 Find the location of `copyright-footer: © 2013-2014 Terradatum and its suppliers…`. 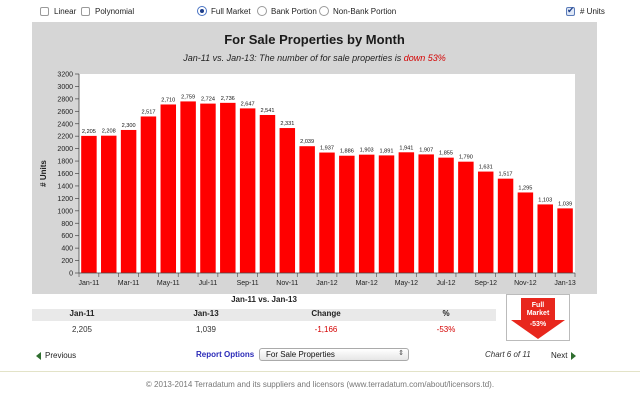

copyright-footer: © 2013-2014 Terradatum and its suppliers… is located at coordinates (320, 384).